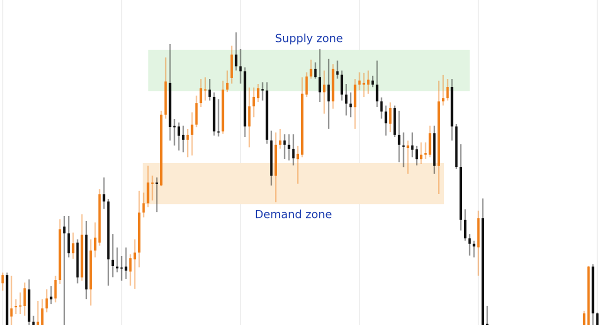 This screenshot has width=600, height=325. What do you see at coordinates (294, 214) in the screenshot?
I see `band-label: Demand zone` at bounding box center [294, 214].